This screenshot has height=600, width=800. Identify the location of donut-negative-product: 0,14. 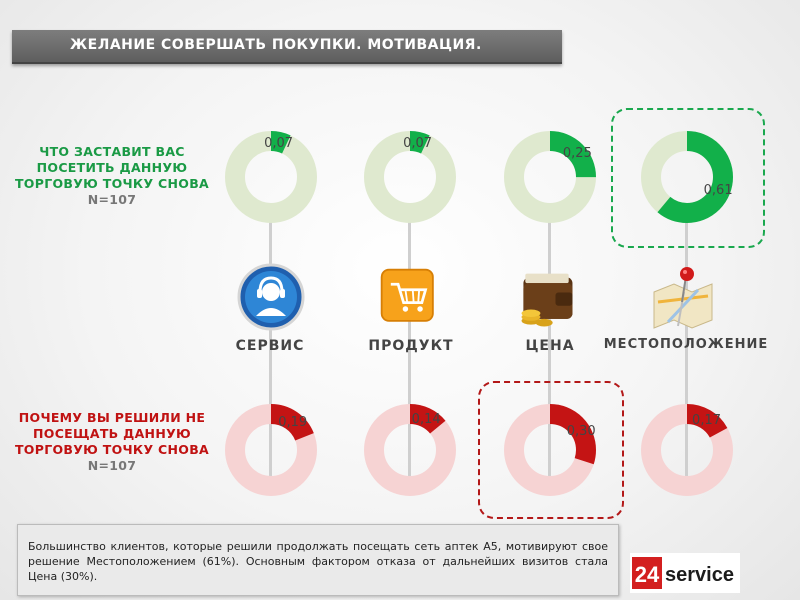
(410, 450).